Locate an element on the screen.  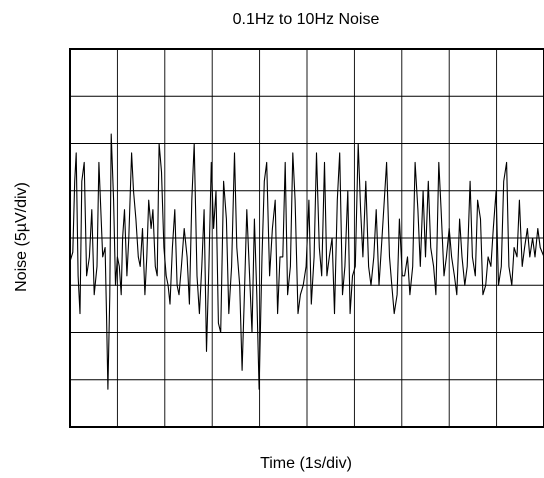
y-axis-label: Noise (5µV/div) is located at coordinates (21, 237).